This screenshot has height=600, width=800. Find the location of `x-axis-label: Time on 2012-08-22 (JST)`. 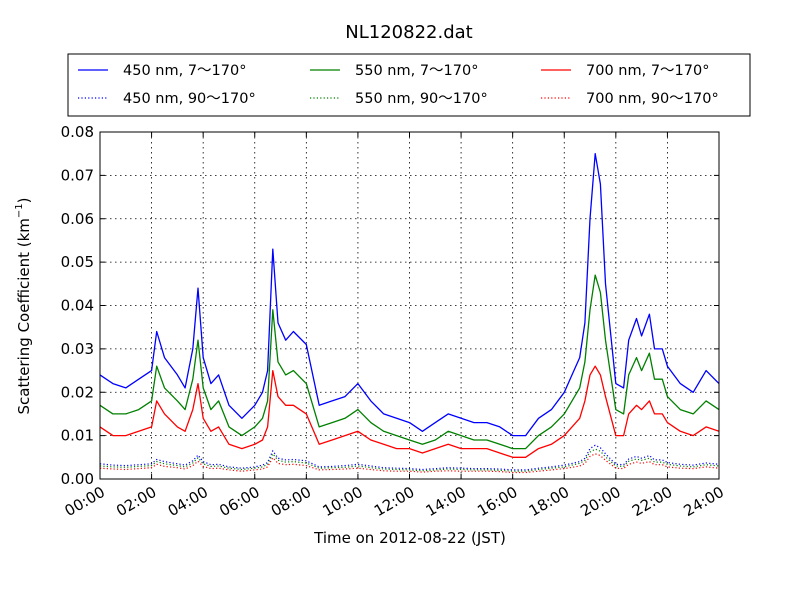

x-axis-label: Time on 2012-08-22 (JST) is located at coordinates (409, 538).